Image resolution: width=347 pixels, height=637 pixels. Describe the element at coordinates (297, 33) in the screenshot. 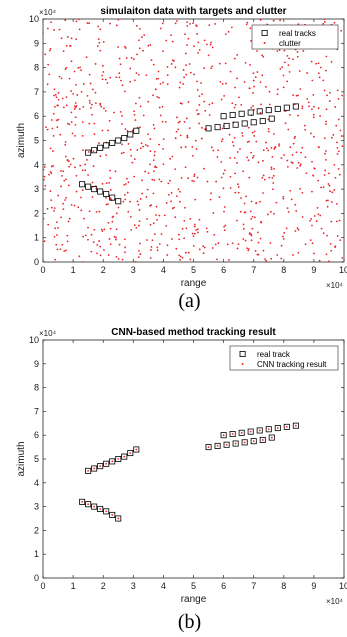

I see `legend-entry: real tracks` at that location.